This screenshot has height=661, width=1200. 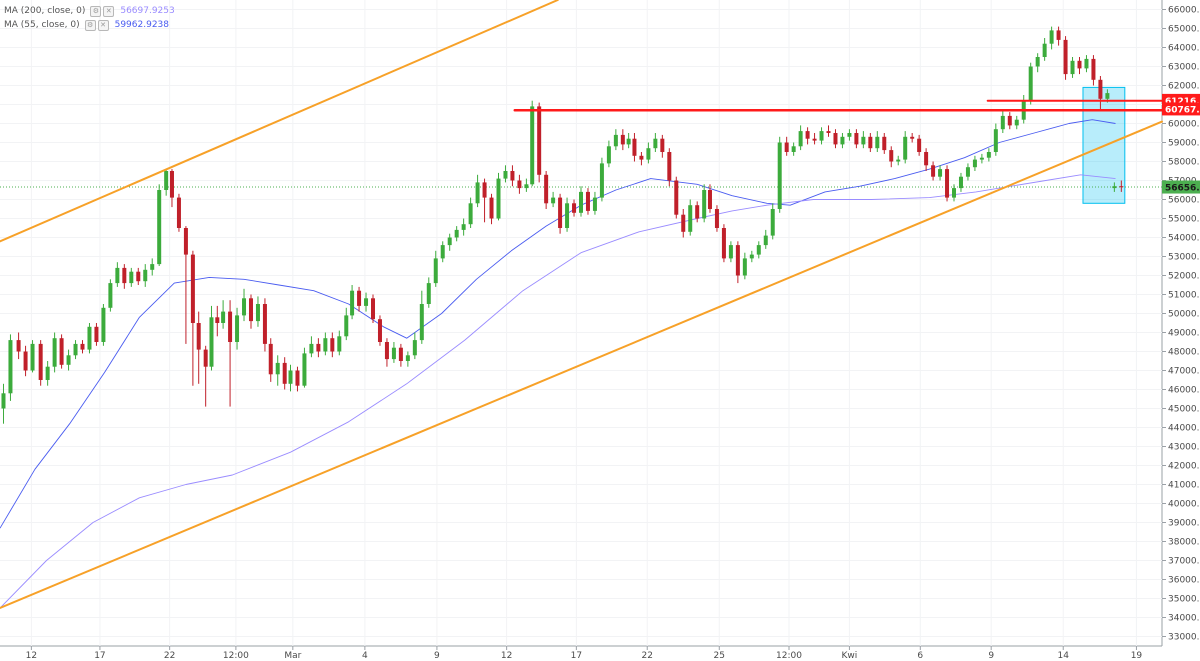 What do you see at coordinates (1184, 448) in the screenshot?
I see `y-tick-label: 43000.00` at bounding box center [1184, 448].